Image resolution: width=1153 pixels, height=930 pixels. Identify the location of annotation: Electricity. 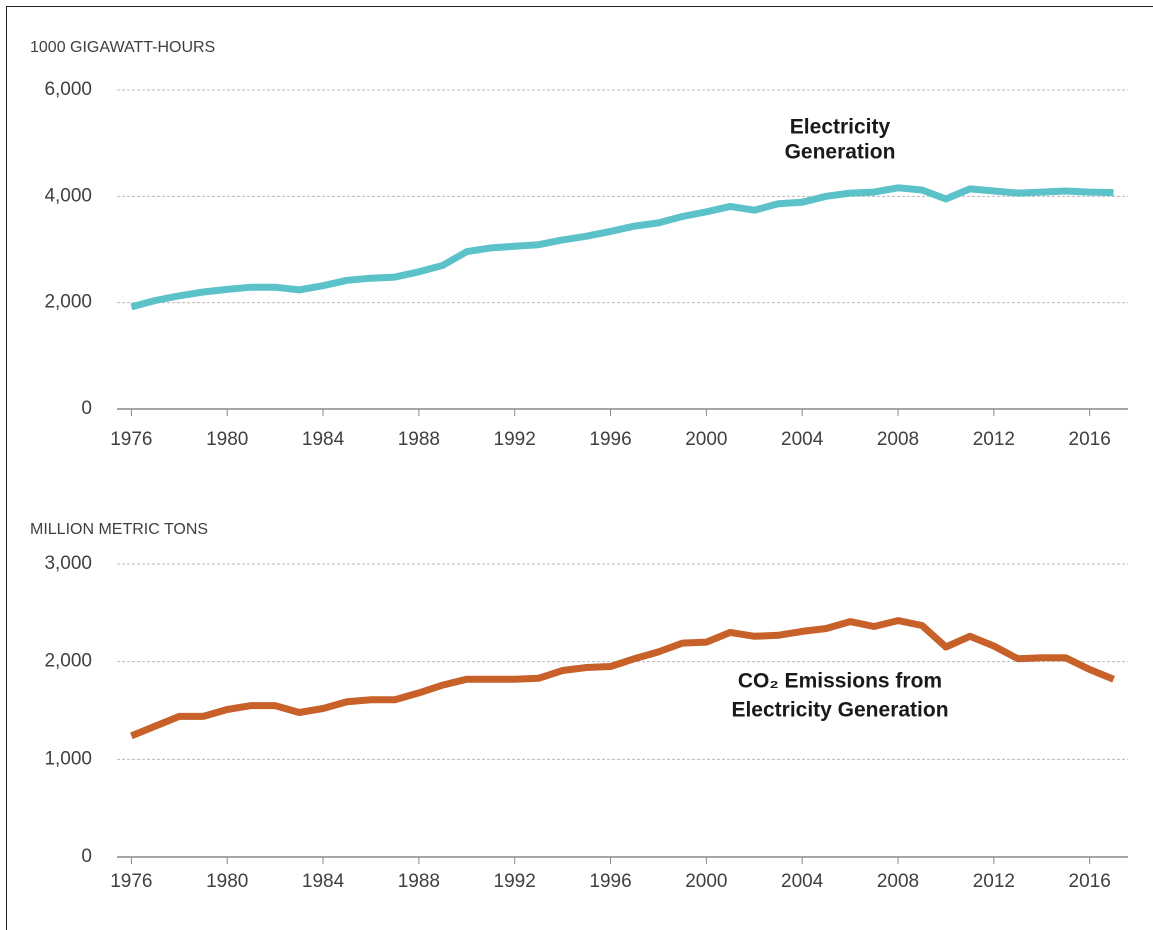
(840, 127).